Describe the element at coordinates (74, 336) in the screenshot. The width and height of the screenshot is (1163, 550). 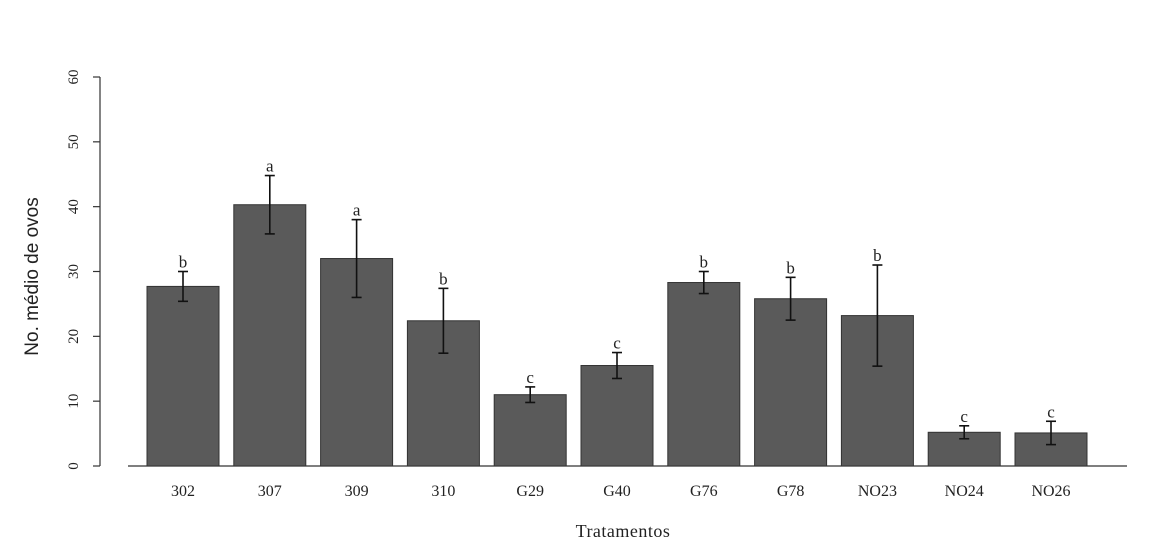
I see `y-tick-label: 20` at that location.